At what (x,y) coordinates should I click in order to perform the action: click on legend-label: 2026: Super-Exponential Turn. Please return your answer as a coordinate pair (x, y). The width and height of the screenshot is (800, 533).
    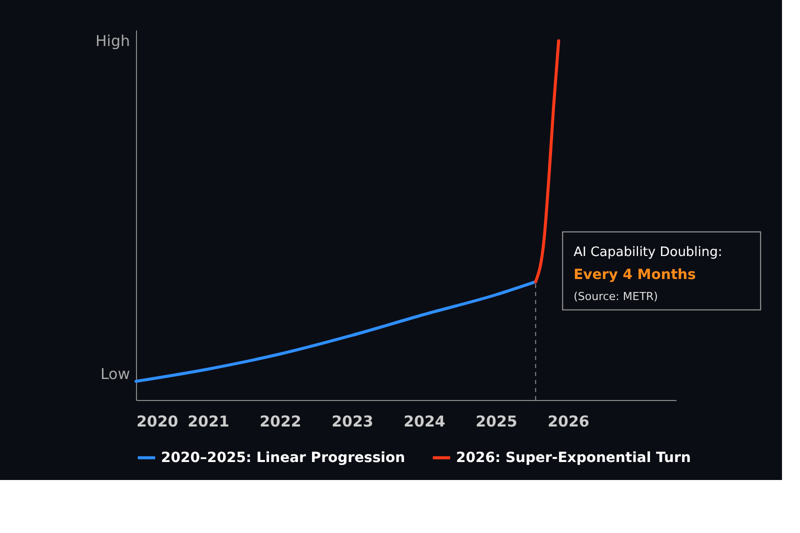
    Looking at the image, I should click on (573, 458).